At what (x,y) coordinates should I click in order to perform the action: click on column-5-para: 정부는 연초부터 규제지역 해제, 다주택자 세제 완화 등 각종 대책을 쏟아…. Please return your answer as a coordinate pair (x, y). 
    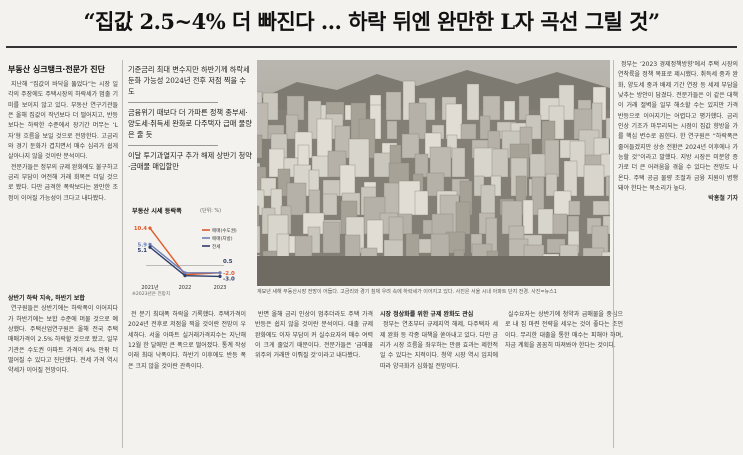
    Looking at the image, I should click on (439, 345).